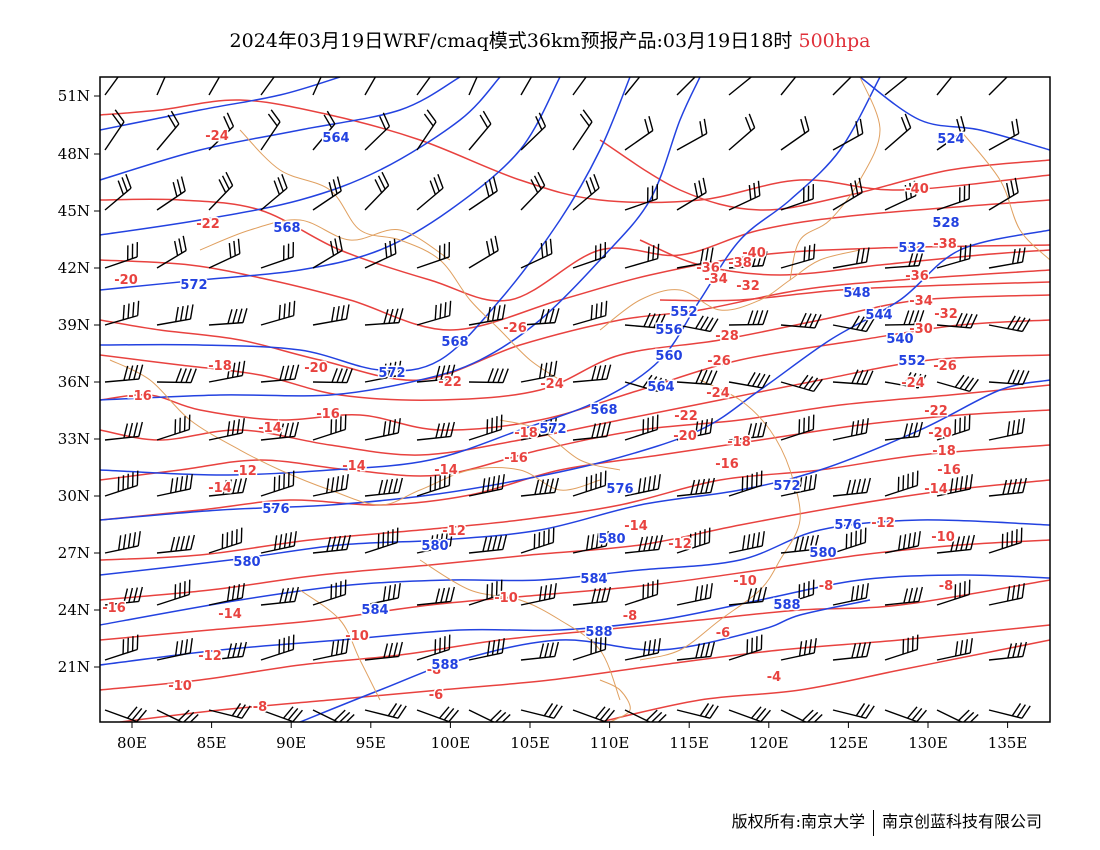 Image resolution: width=1100 pixels, height=850 pixels. Describe the element at coordinates (822, 553) in the screenshot. I see `height-label: 580` at that location.